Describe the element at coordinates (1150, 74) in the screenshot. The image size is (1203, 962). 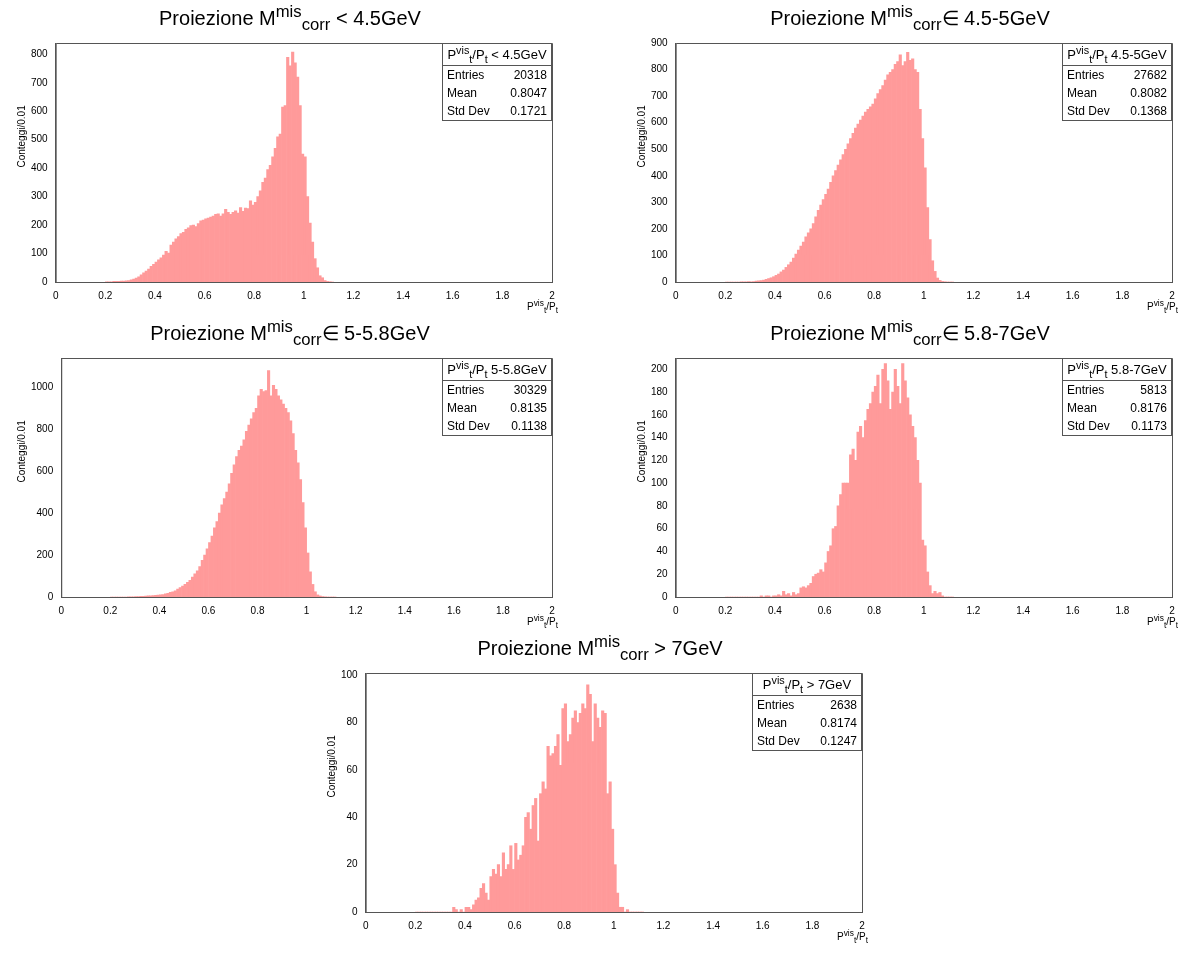
I see `annotation: 27682` at that location.